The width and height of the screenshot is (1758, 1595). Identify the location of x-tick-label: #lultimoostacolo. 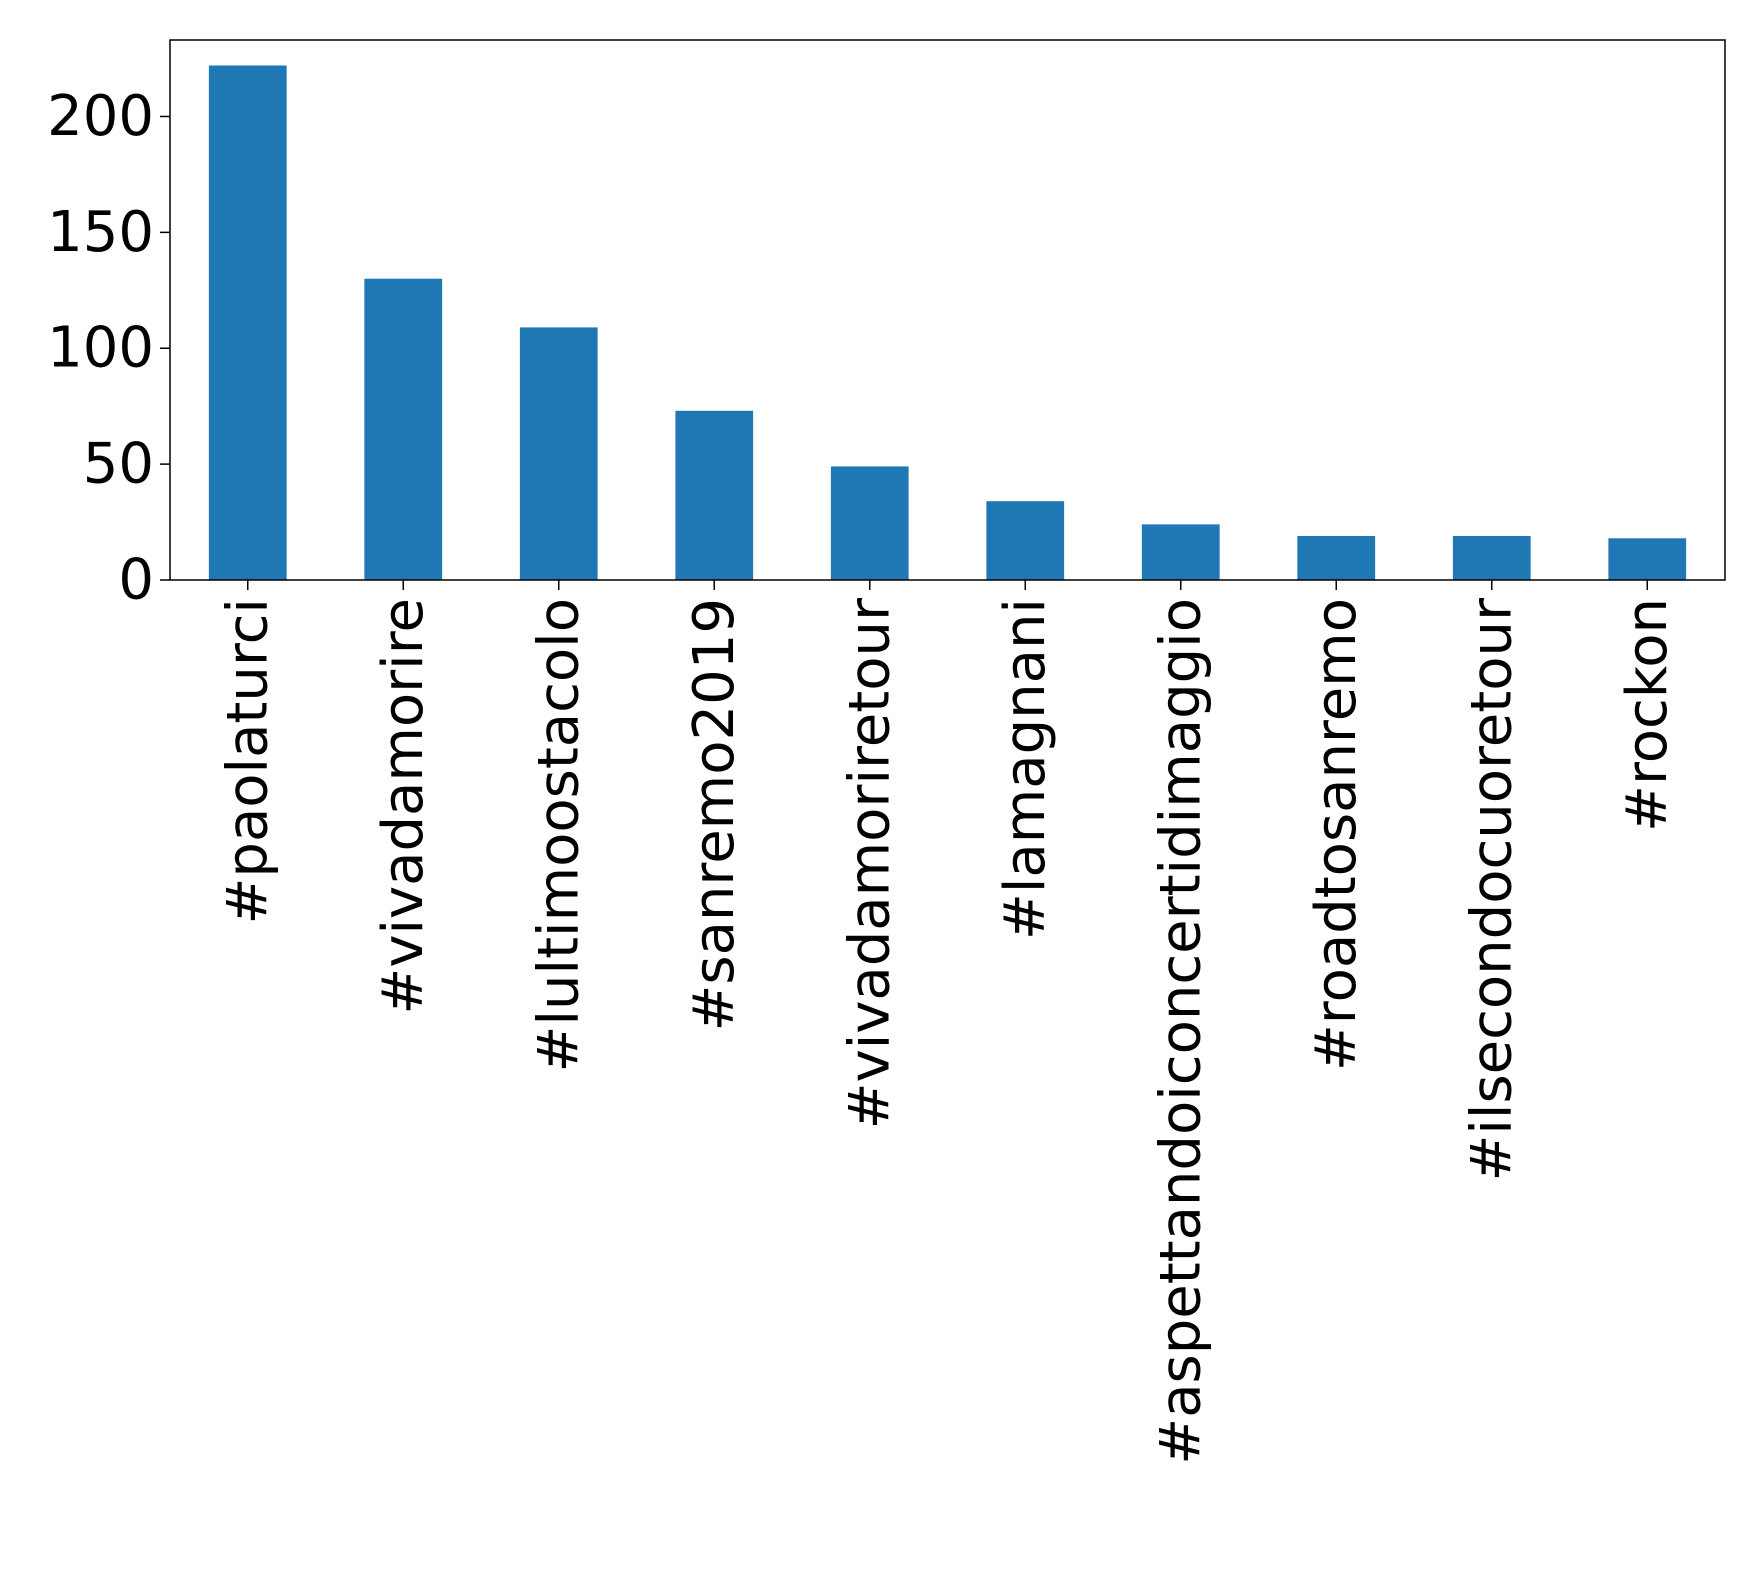
(558, 835).